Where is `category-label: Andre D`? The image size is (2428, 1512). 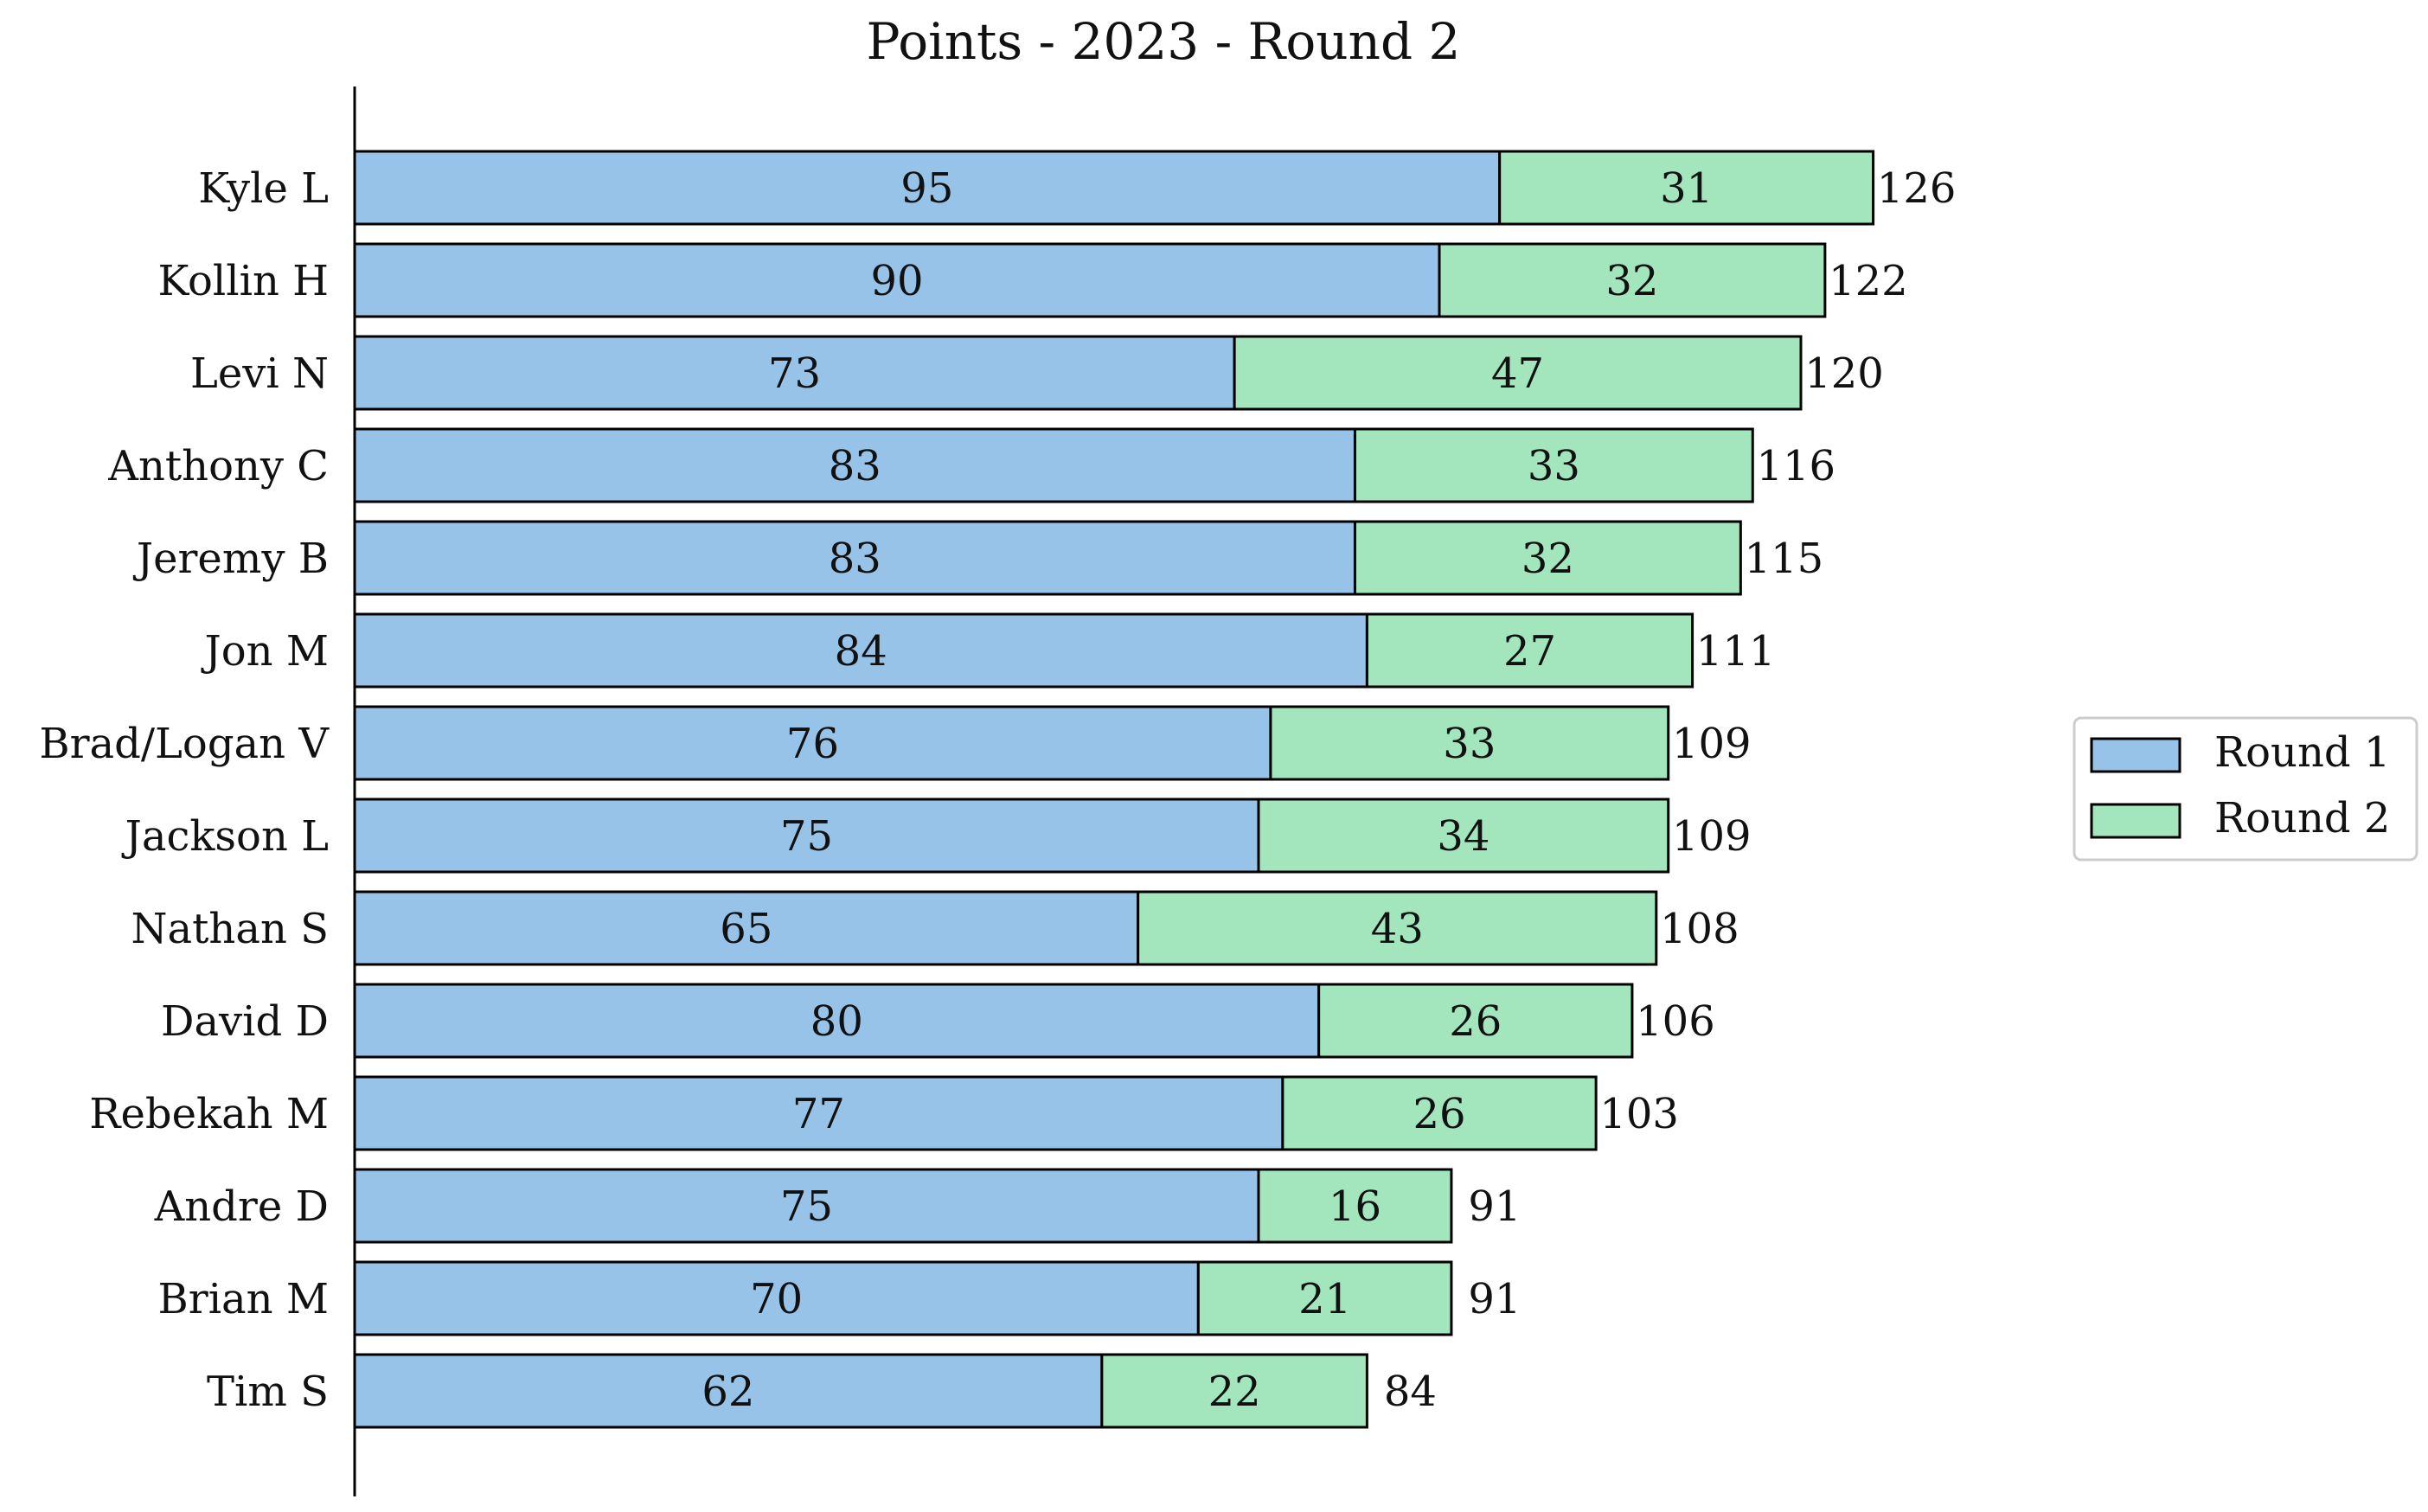 category-label: Andre D is located at coordinates (242, 1206).